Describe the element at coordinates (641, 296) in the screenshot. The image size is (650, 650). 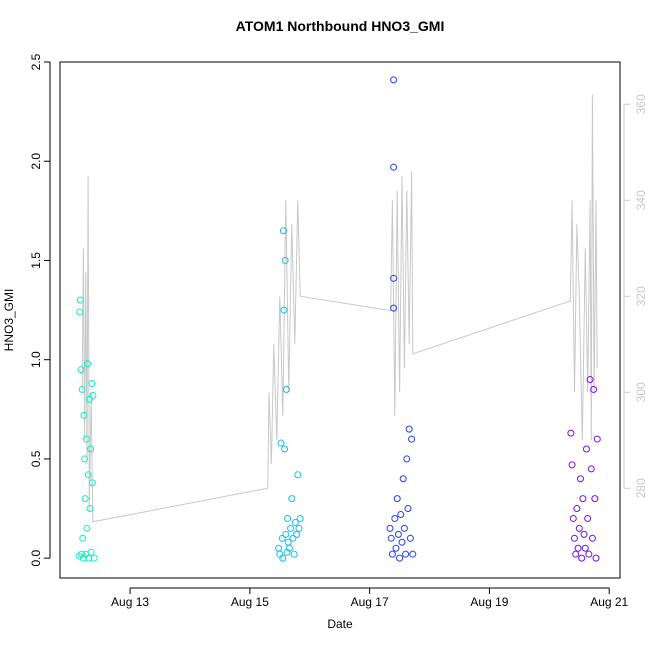
I see `y2-tick-label: 320` at that location.